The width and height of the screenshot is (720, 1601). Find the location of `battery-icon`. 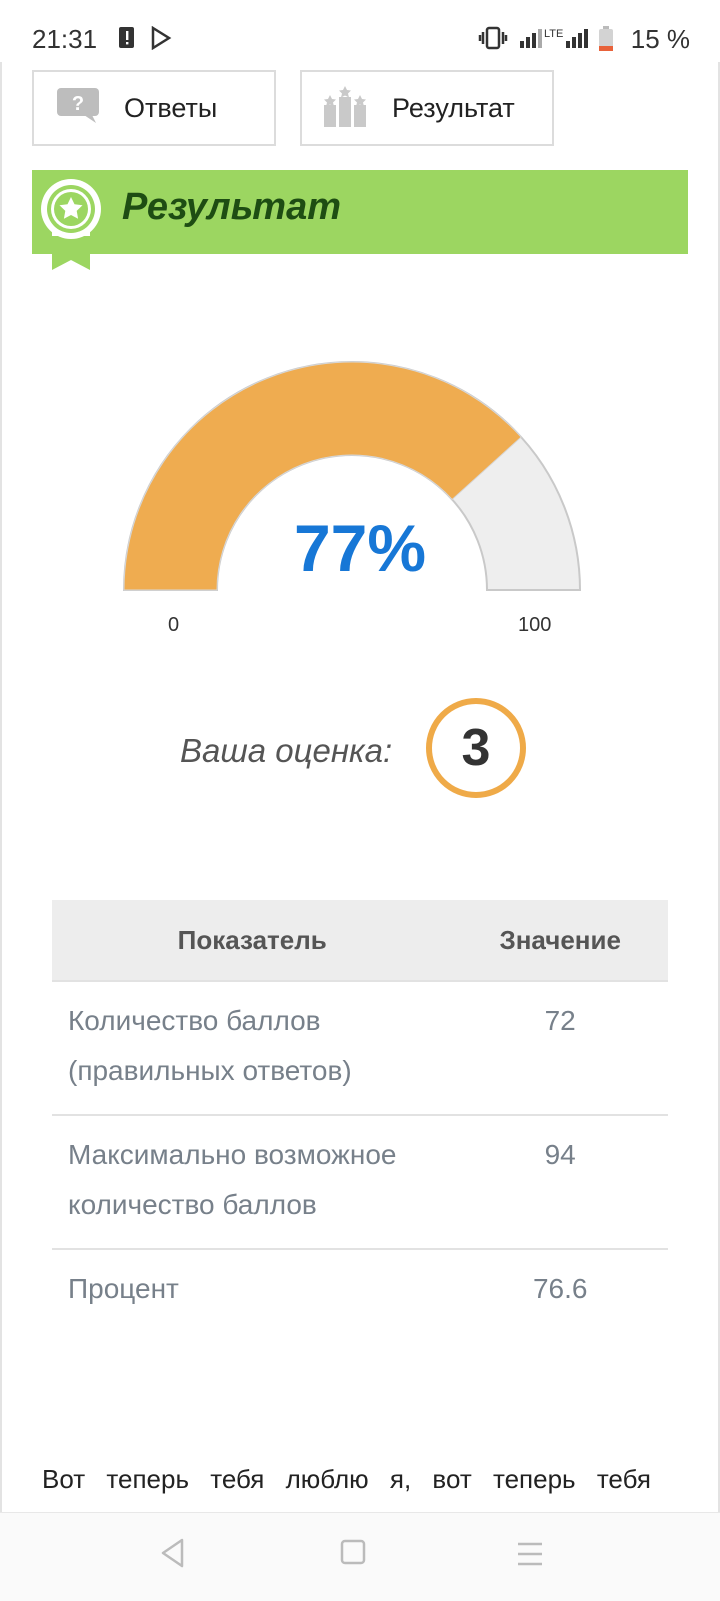

battery-icon is located at coordinates (606, 41).